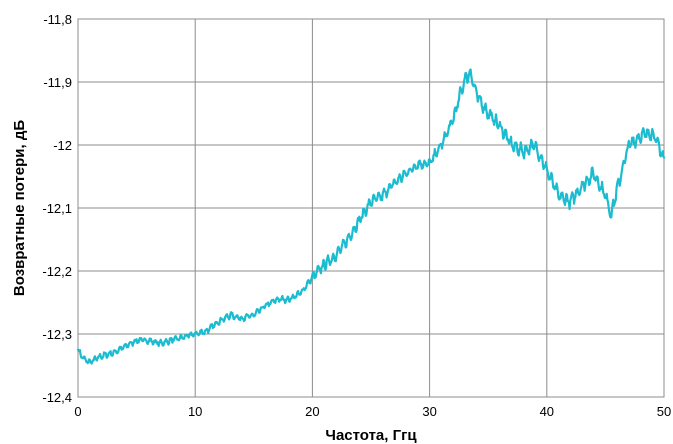 This screenshot has width=673, height=444. Describe the element at coordinates (57, 82) in the screenshot. I see `y-tick-label: -11,9` at that location.